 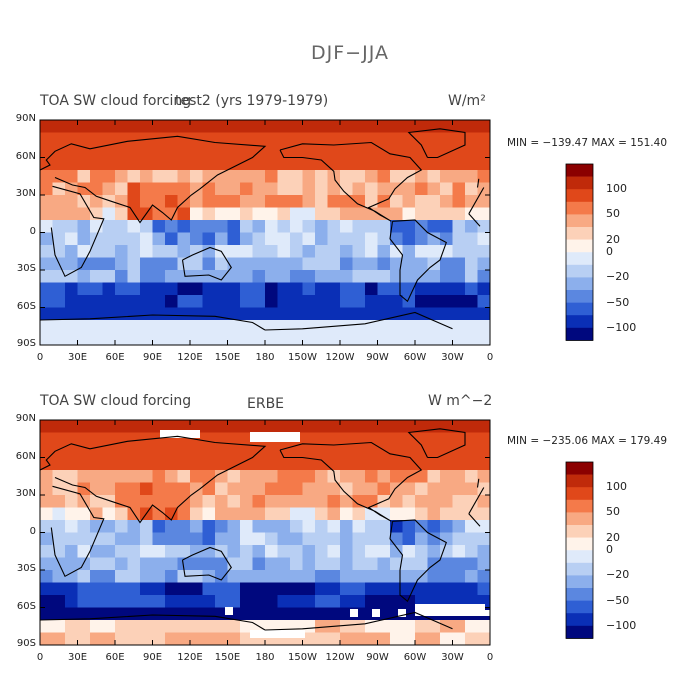 What do you see at coordinates (25, 156) in the screenshot?
I see `lat-tick-label: 60N` at bounding box center [25, 156].